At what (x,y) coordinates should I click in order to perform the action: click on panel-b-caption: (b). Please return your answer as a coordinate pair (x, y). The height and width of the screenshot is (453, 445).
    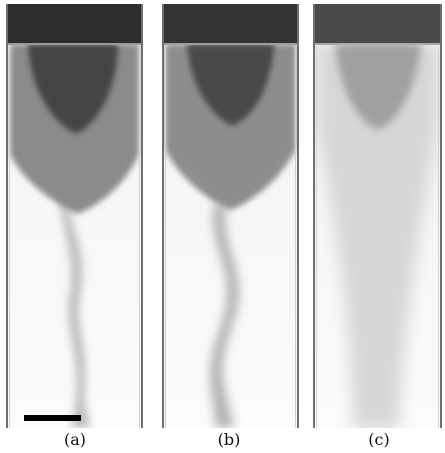
    Looking at the image, I should click on (229, 439).